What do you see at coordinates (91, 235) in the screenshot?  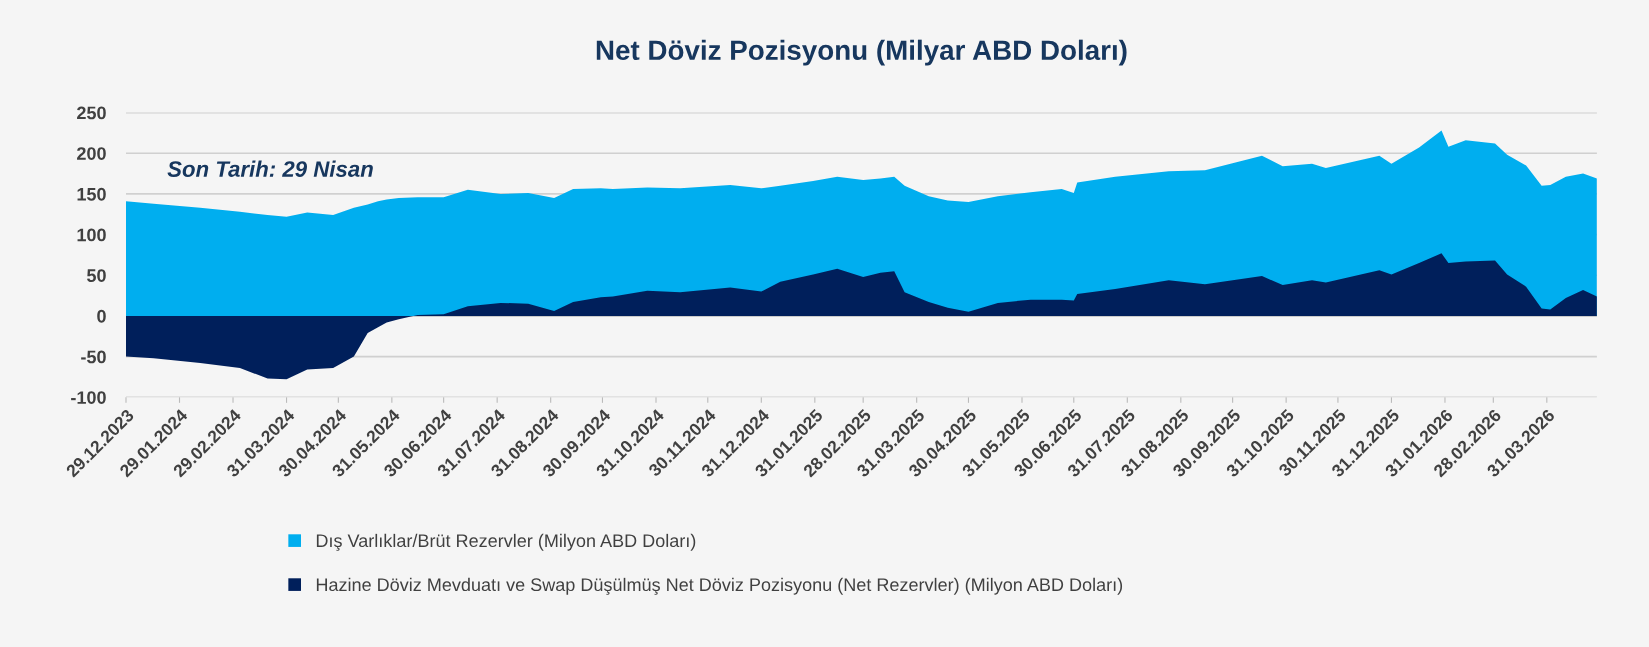 I see `y-tick-label: 100` at bounding box center [91, 235].